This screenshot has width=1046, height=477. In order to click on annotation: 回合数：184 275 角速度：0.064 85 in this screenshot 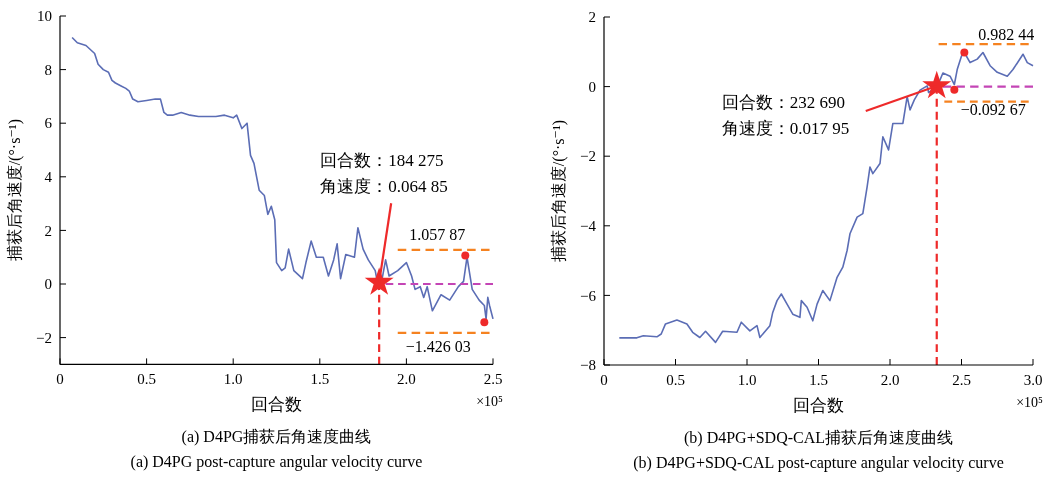, I will do `click(384, 174)`.